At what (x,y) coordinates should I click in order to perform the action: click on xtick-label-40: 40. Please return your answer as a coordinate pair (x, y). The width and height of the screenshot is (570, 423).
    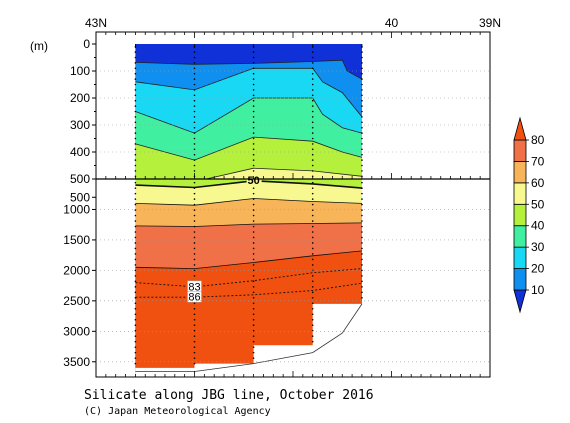
    Looking at the image, I should click on (392, 23).